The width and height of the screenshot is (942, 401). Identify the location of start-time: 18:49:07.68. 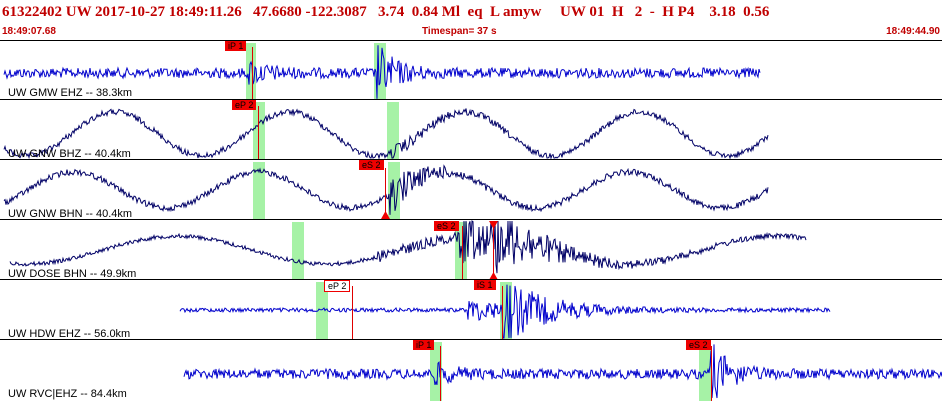
(29, 31).